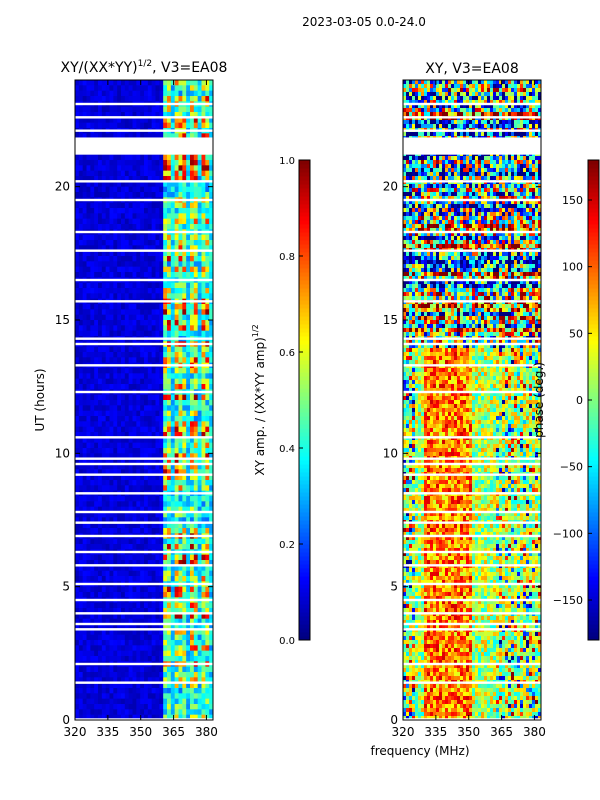  I want to click on amp-colorbar-ticks: 0.00.20.40.60.81.0, so click(291, 401).